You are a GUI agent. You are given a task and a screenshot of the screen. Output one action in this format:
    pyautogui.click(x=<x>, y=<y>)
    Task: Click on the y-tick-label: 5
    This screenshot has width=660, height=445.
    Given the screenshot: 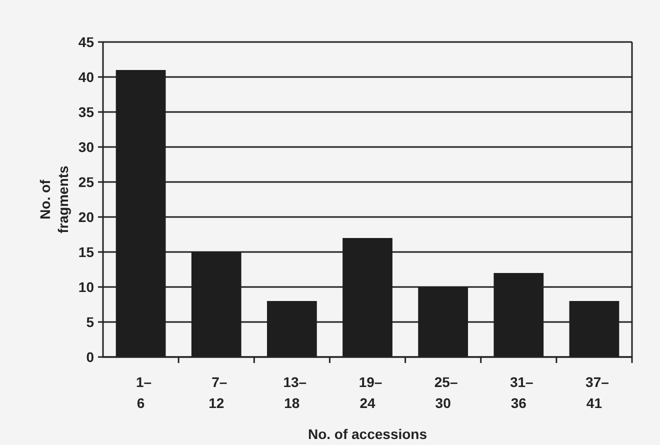 What is the action you would take?
    pyautogui.click(x=90, y=322)
    